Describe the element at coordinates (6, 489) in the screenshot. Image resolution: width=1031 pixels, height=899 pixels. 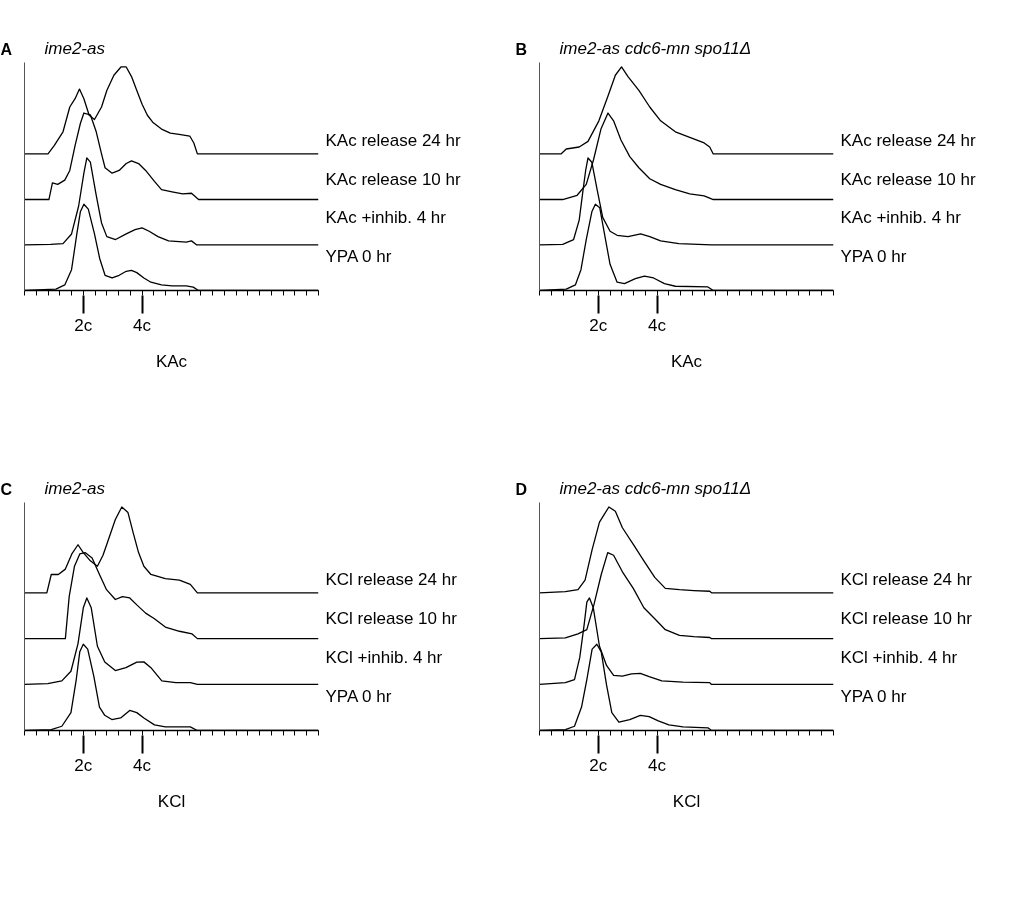
I see `text: C` at that location.